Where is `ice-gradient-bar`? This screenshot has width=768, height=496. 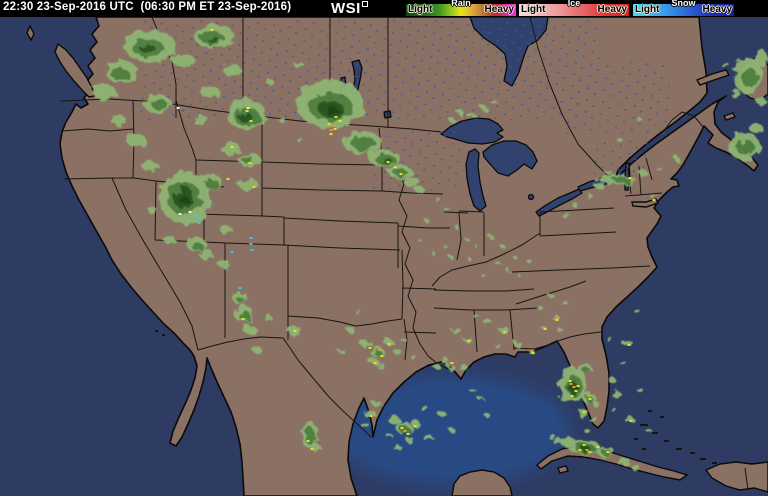
ice-gradient-bar is located at coordinates (574, 10).